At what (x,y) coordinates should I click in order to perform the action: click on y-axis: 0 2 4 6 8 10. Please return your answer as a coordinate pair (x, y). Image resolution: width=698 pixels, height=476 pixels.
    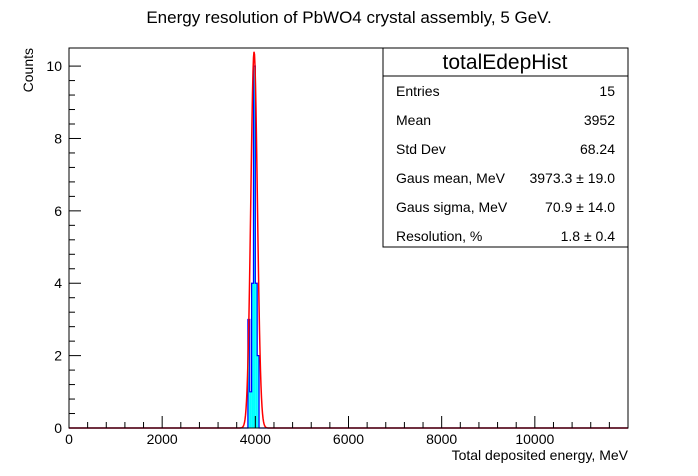
    Looking at the image, I should click on (63, 247).